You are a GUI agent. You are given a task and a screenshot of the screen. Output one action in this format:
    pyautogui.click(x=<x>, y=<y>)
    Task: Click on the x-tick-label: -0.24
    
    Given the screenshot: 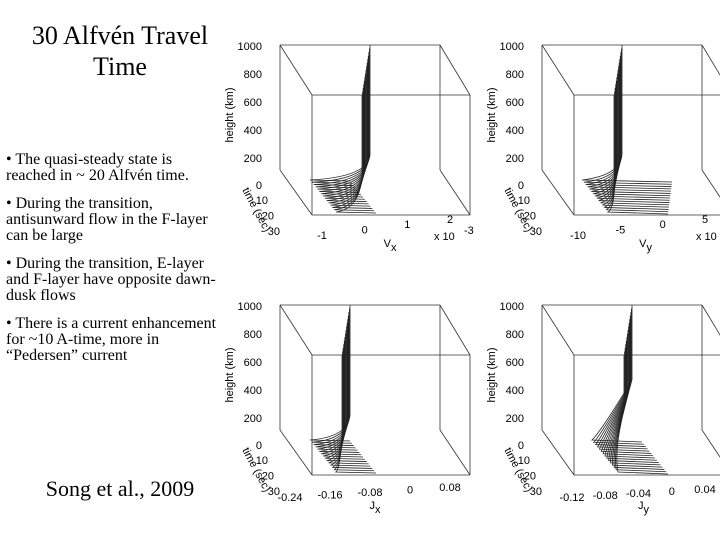 What is the action you would take?
    pyautogui.click(x=289, y=498)
    